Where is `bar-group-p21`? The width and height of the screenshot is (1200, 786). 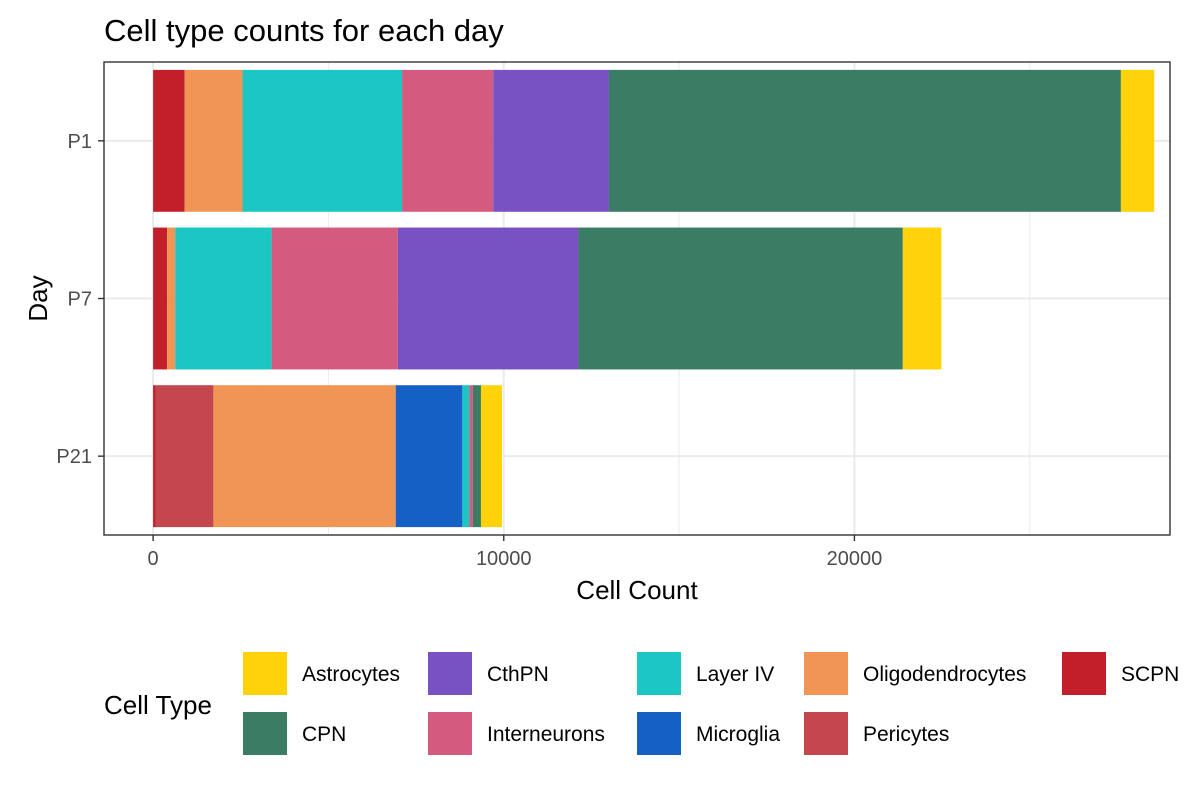 bar-group-p21 is located at coordinates (327, 456).